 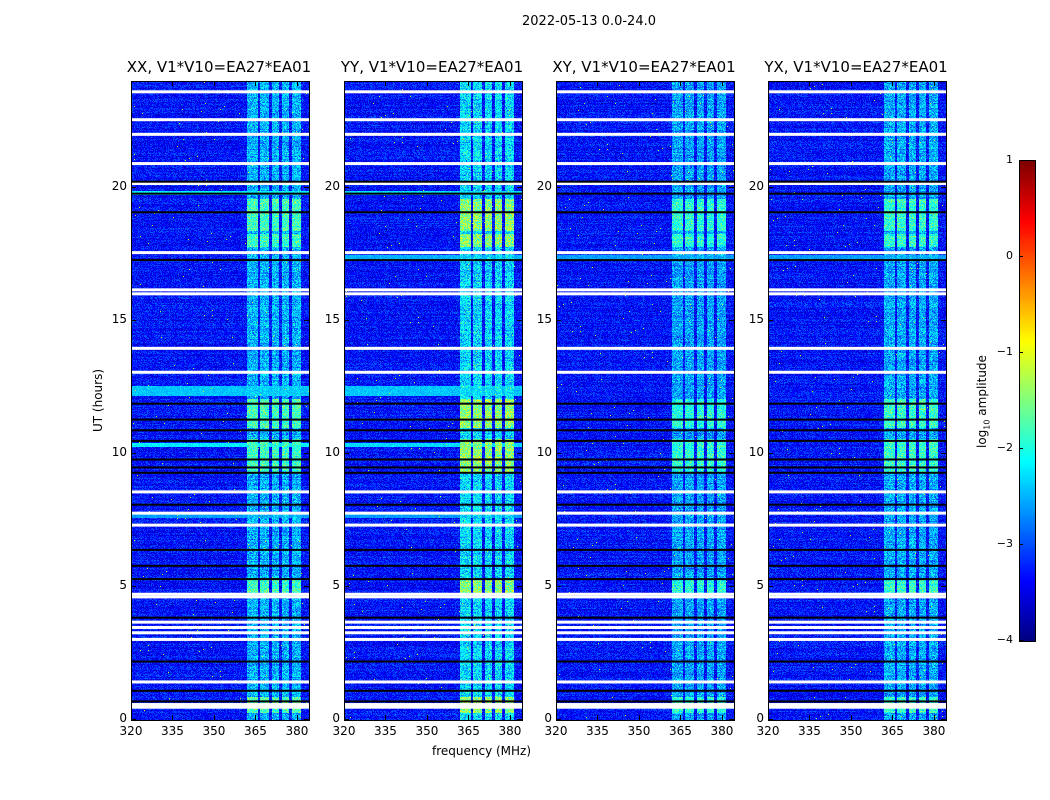 I want to click on y-tick-label: 10, so click(x=119, y=452).